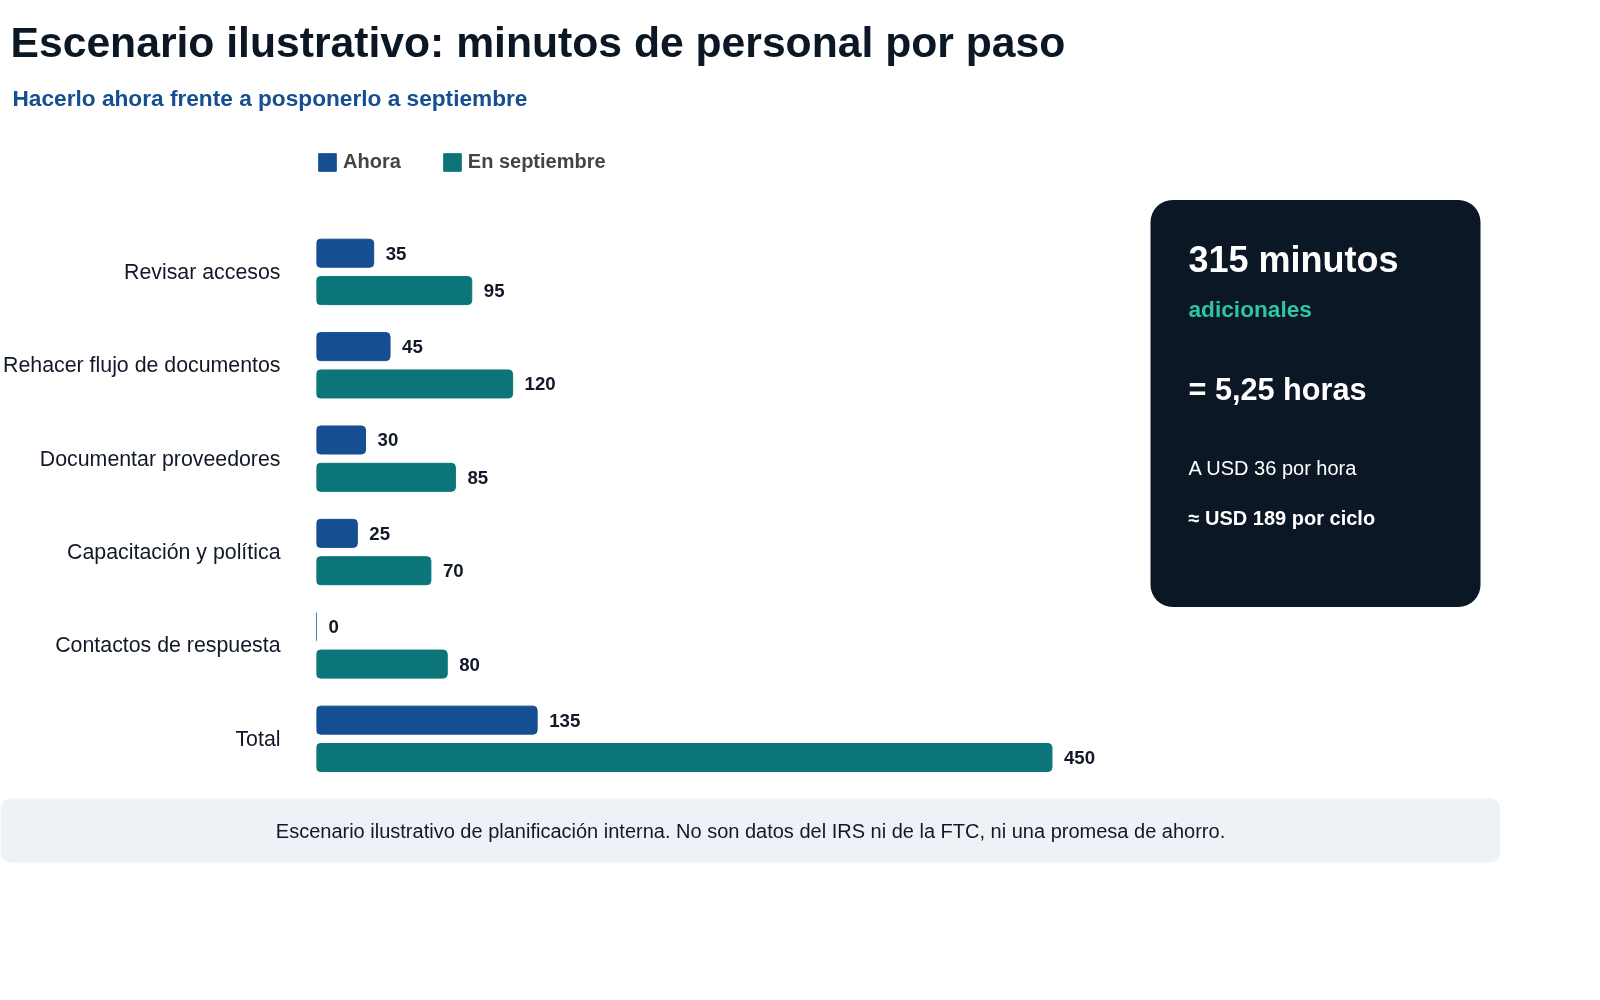 The image size is (1600, 1000). Describe the element at coordinates (1273, 468) in the screenshot. I see `text: A USD 36 por hora` at that location.